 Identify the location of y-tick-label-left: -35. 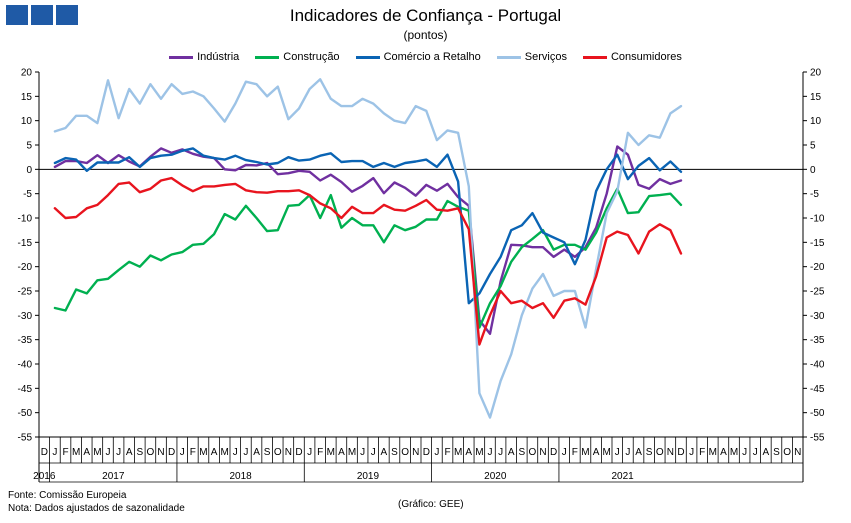
(25, 340).